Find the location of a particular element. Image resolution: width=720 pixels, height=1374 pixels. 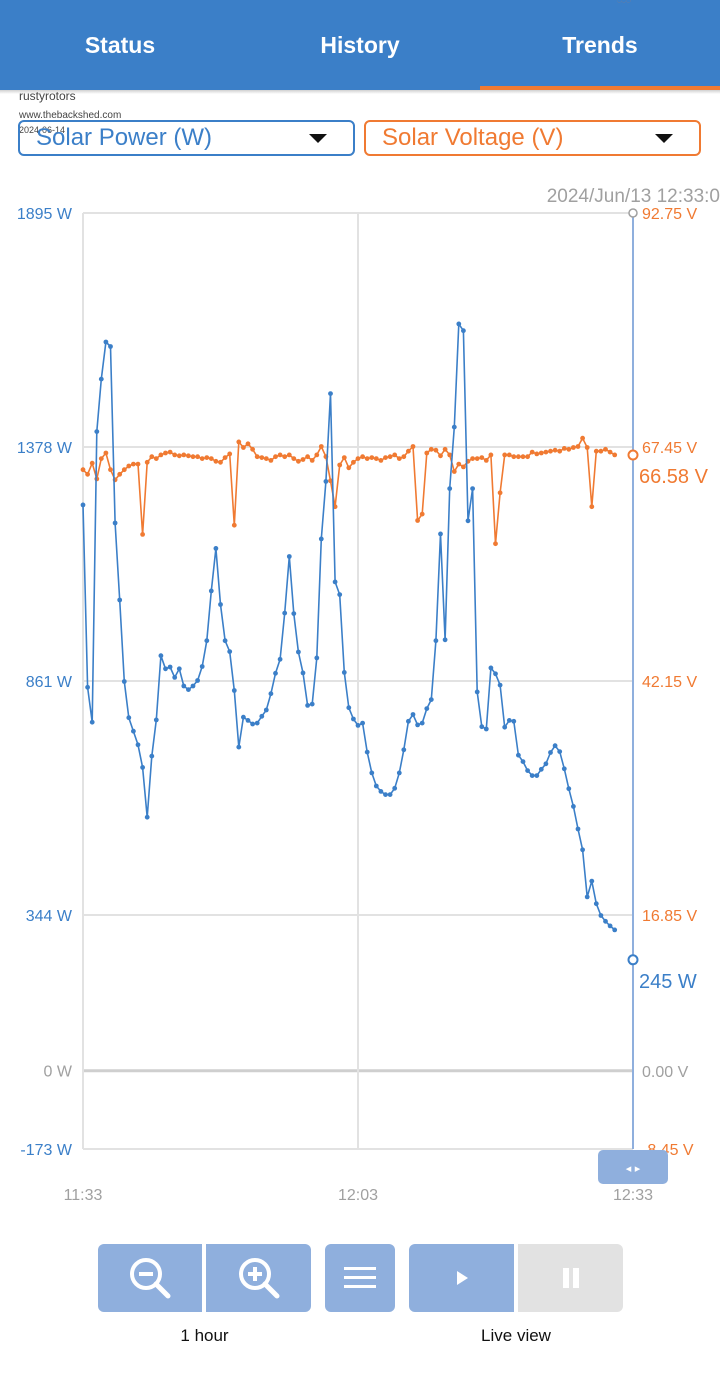

zoom-out-button is located at coordinates (150, 1278).